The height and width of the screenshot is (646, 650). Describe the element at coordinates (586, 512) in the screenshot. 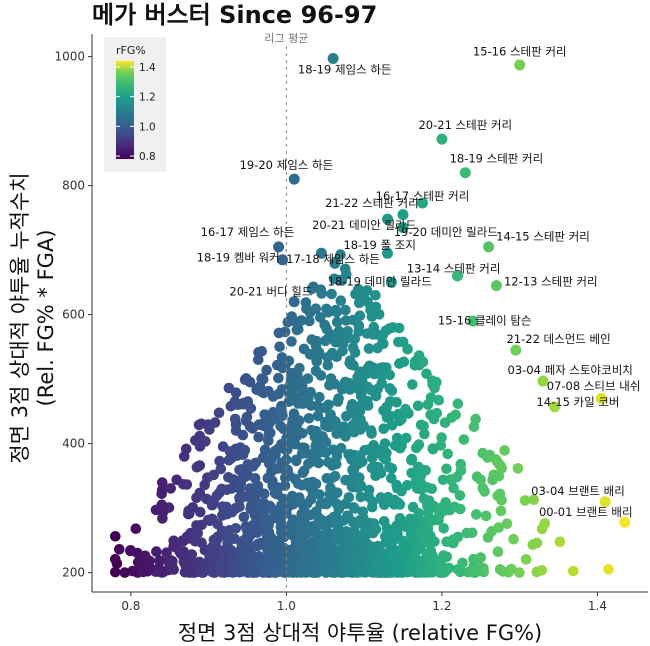

I see `player-season-label: 00-01 브랜트 배리` at that location.